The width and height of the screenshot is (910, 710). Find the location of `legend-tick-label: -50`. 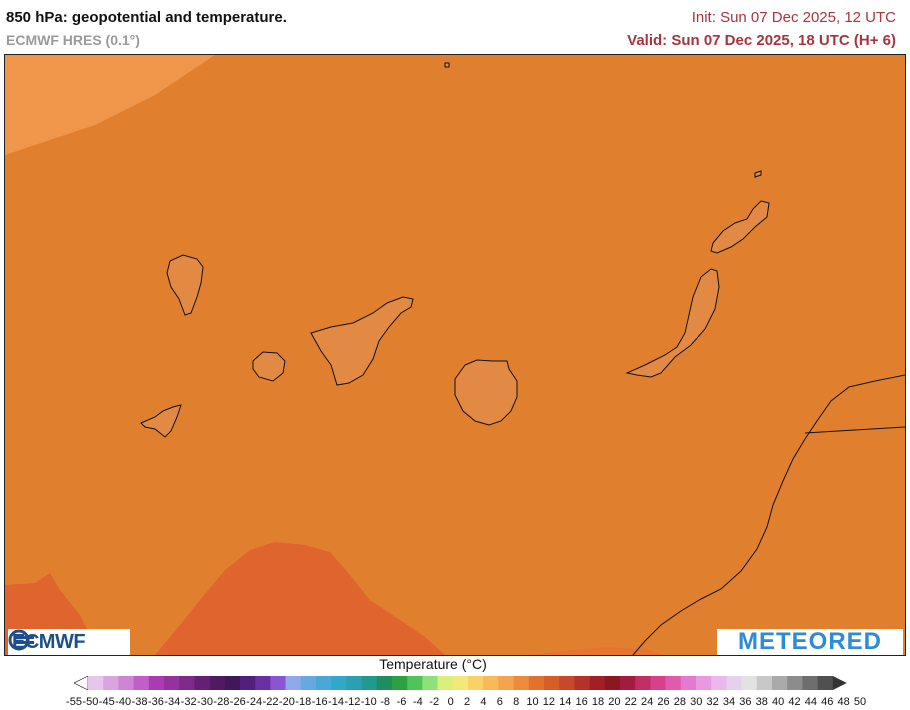

legend-tick-label: -50 is located at coordinates (90, 702).